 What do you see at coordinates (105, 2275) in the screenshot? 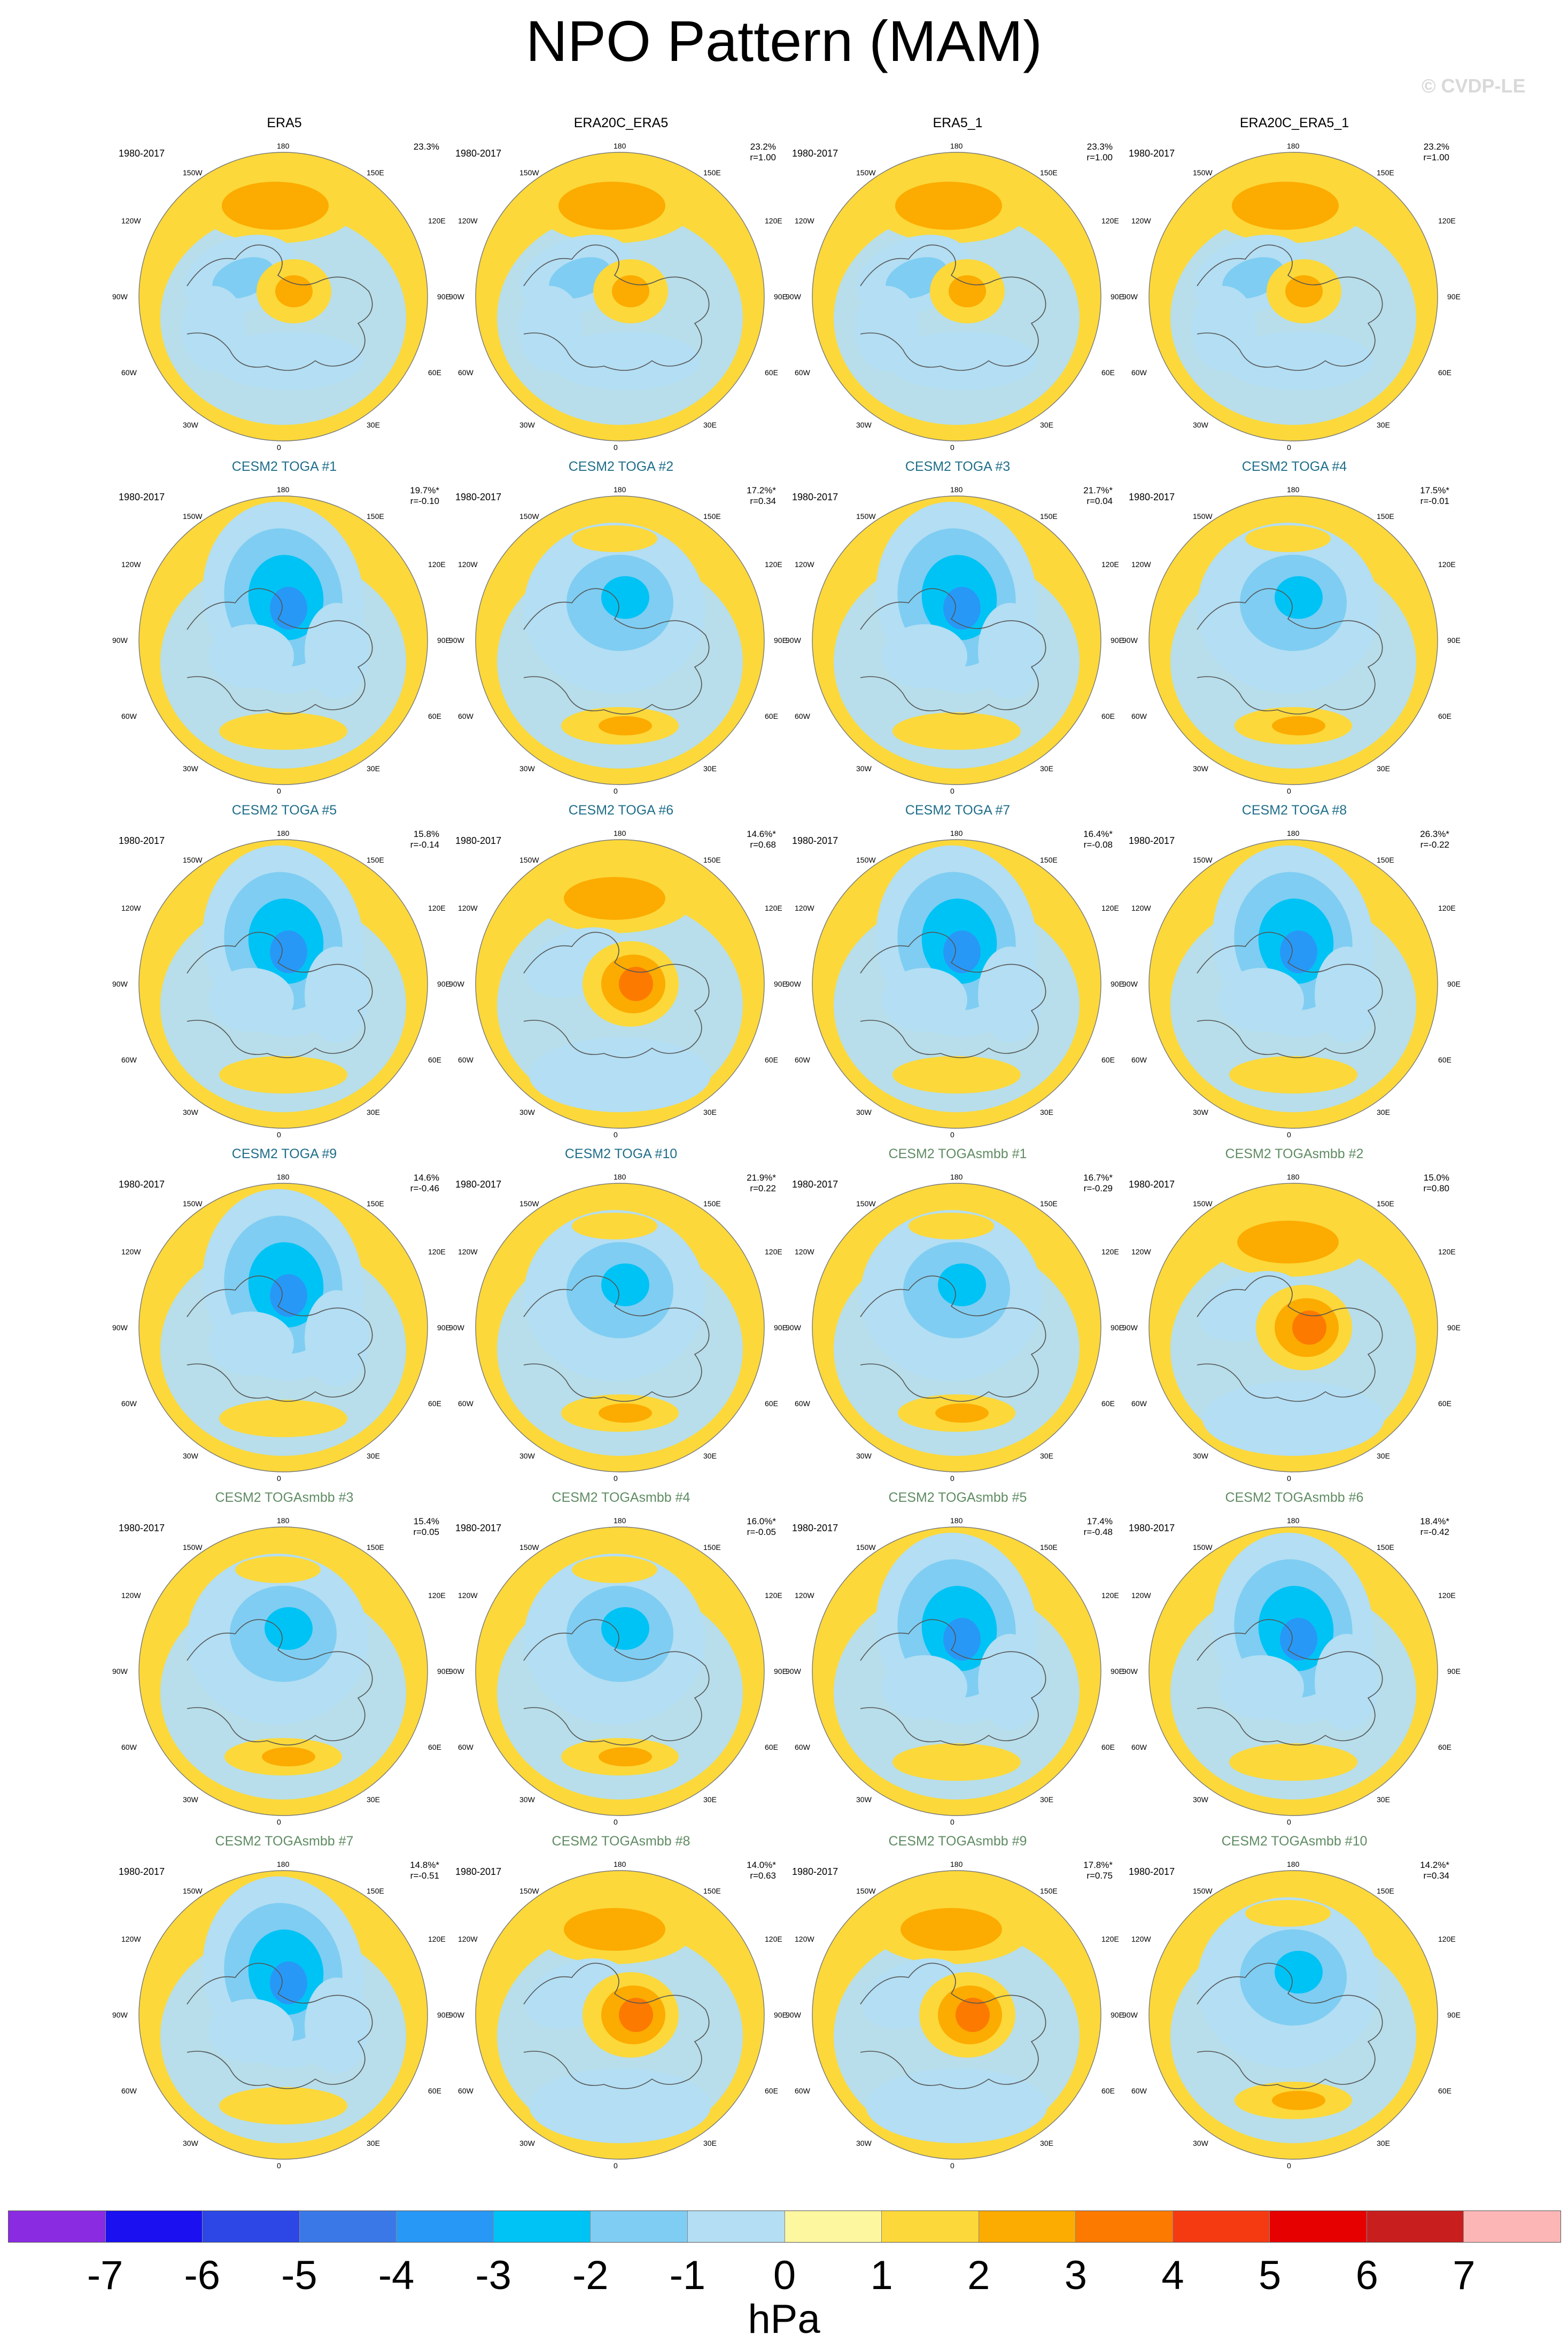
I see `colorbar-tick-label: -7` at bounding box center [105, 2275].